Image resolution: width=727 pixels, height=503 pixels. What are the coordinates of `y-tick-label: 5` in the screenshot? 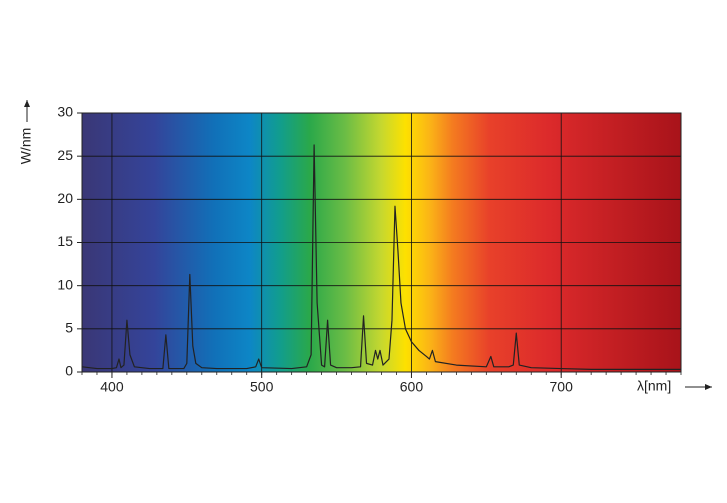 It's located at (69, 328).